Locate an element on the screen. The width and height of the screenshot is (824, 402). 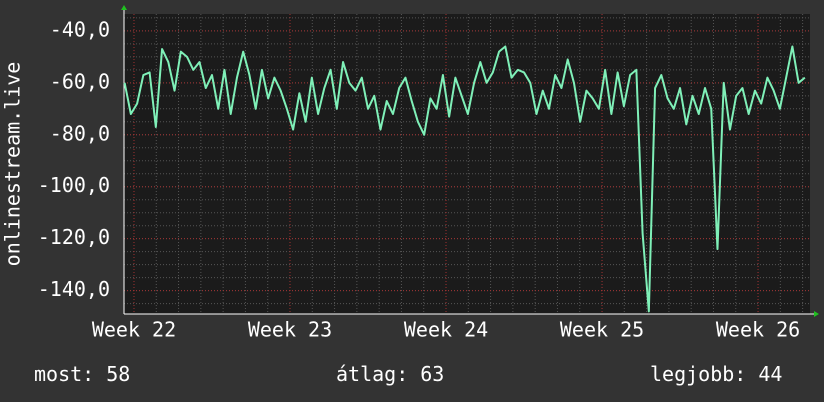
stat-label: átlag: is located at coordinates (372, 374).